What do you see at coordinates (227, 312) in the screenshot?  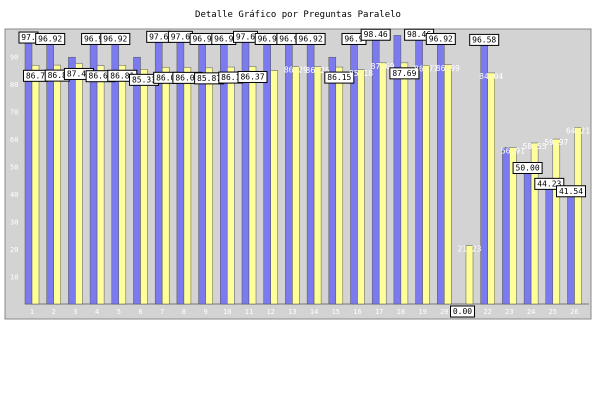 I see `x-tick-label: 10` at bounding box center [227, 312].